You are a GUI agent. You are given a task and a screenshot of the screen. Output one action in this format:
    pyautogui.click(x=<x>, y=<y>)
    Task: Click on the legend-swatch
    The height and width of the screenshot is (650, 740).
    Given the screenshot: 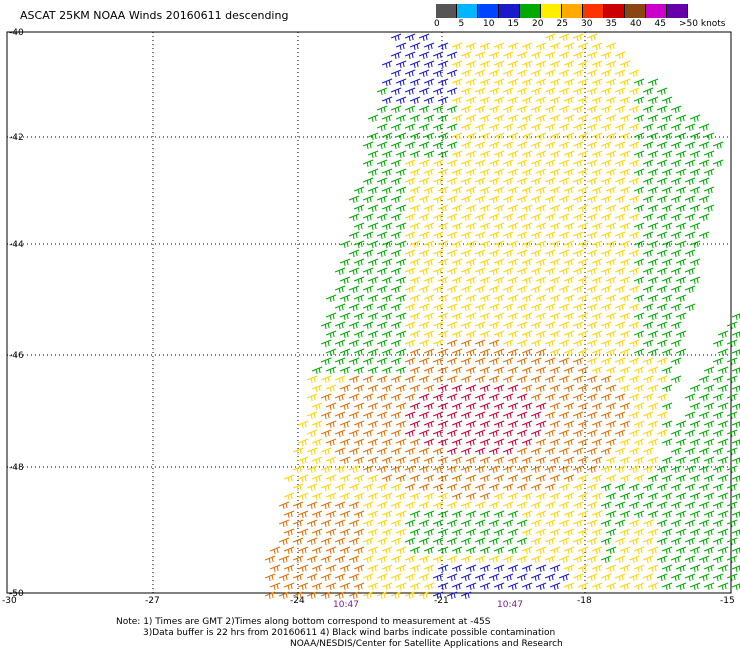 What is the action you would take?
    pyautogui.click(x=530, y=11)
    